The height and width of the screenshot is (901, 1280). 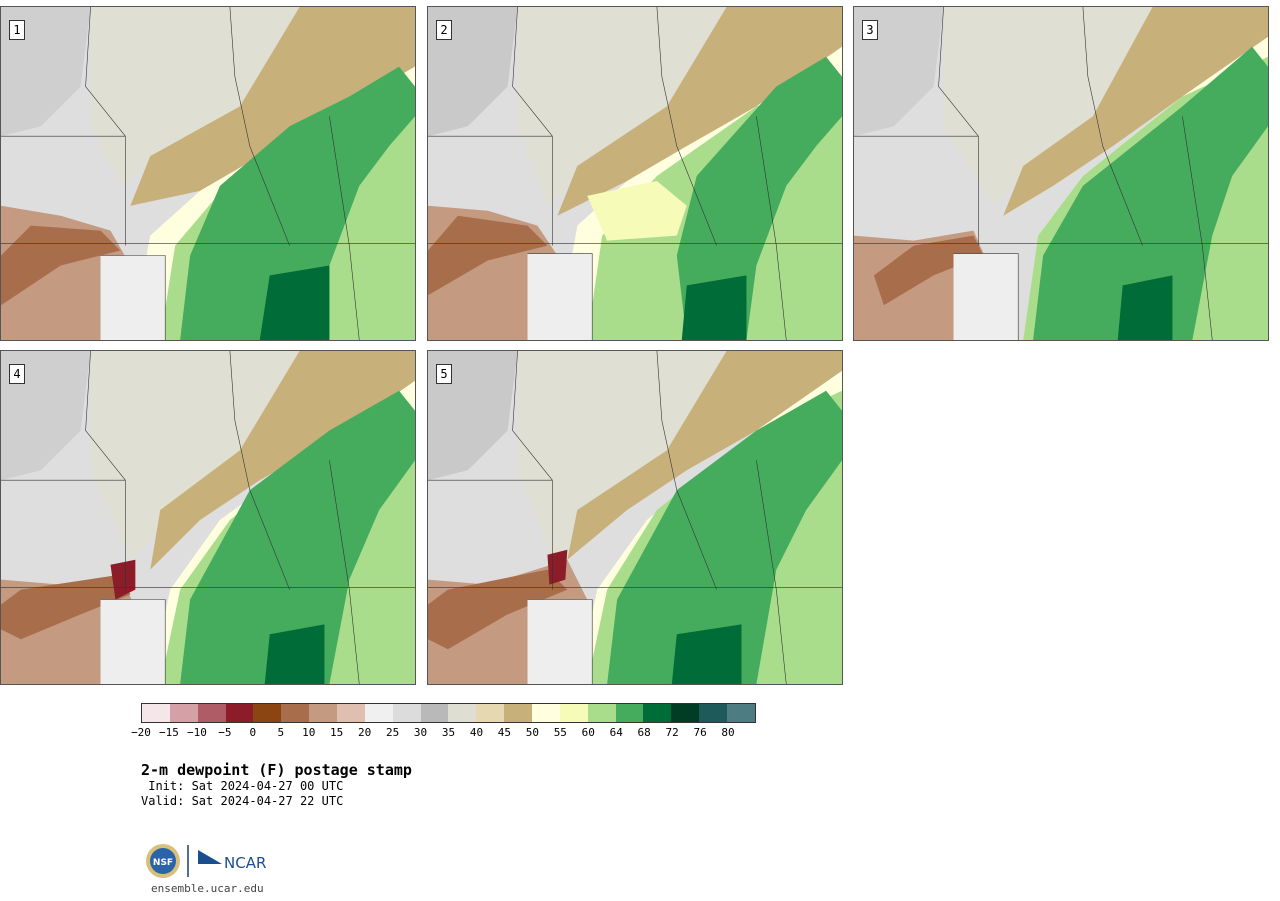 What do you see at coordinates (444, 374) in the screenshot?
I see `panel-number: 5` at bounding box center [444, 374].